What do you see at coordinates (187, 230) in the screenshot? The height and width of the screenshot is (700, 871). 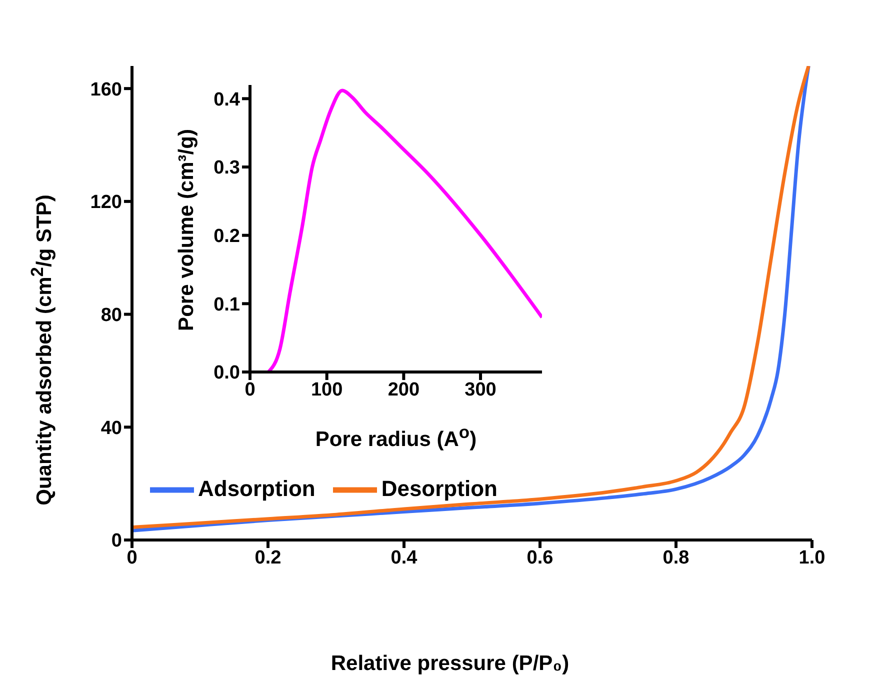 I see `y-axis-title: Pore volume (cm³/g)` at bounding box center [187, 230].